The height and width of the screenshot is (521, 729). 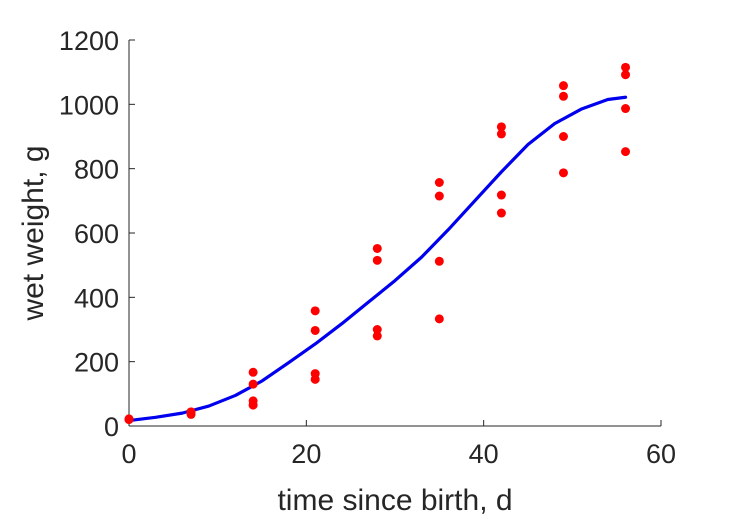 I want to click on y-tick-label-4: 800, so click(x=96, y=170).